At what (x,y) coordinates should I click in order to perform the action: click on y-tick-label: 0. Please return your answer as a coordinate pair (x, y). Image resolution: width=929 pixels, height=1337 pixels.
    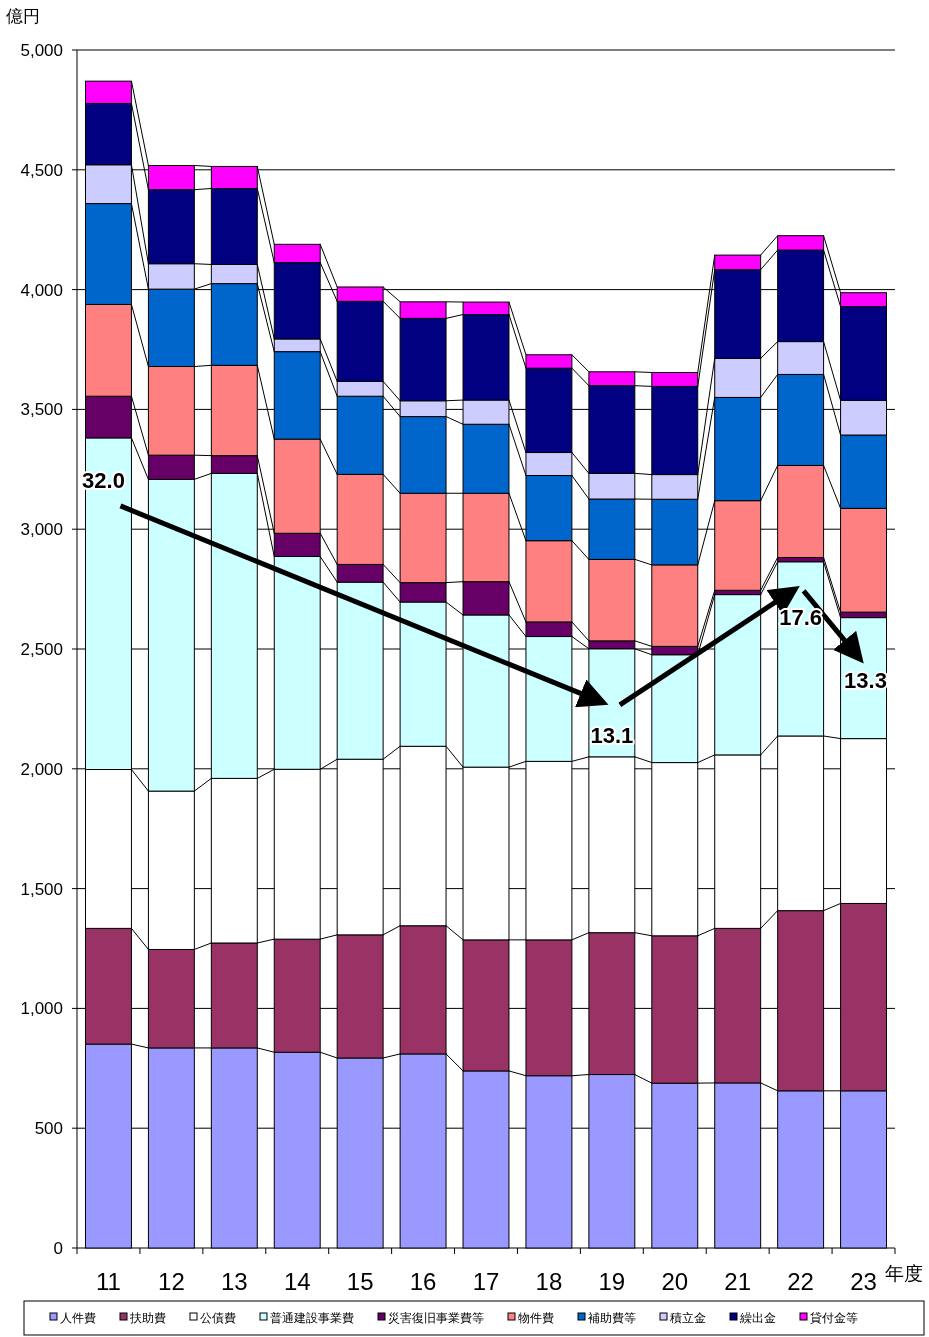
    Looking at the image, I should click on (58, 1248).